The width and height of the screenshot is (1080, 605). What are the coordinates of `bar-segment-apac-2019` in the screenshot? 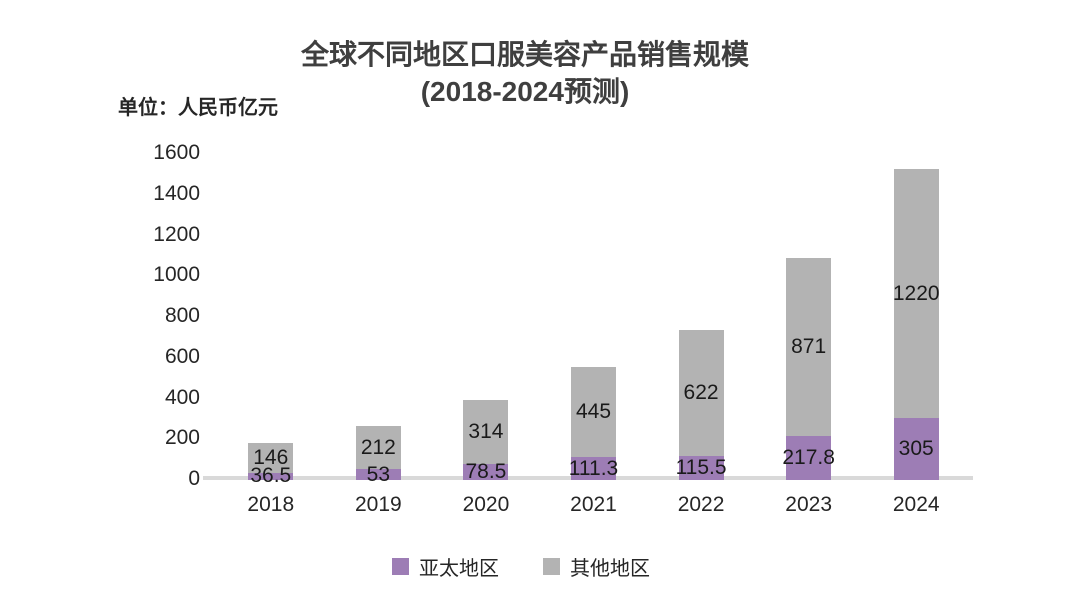 It's located at (378, 474).